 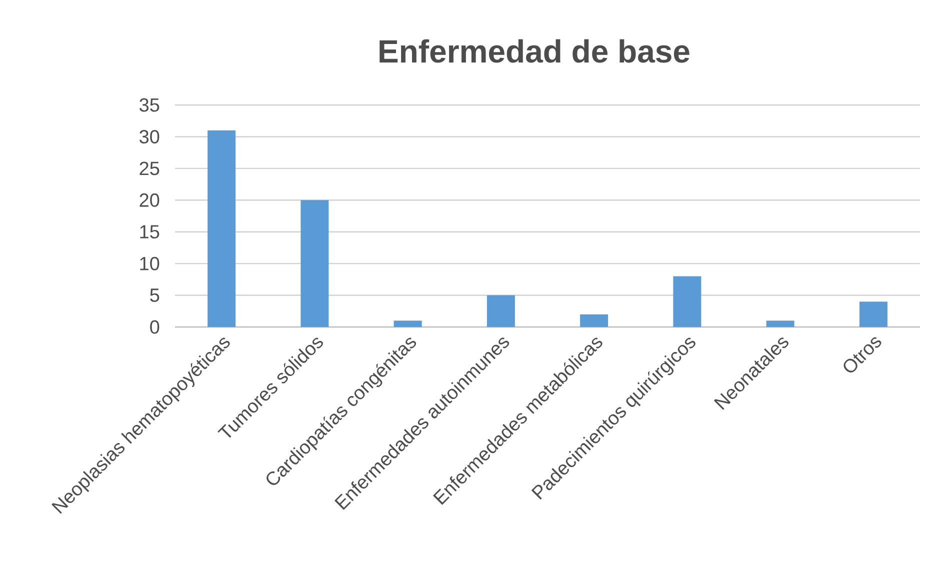 I want to click on y-tick-label: 30, so click(x=150, y=137).